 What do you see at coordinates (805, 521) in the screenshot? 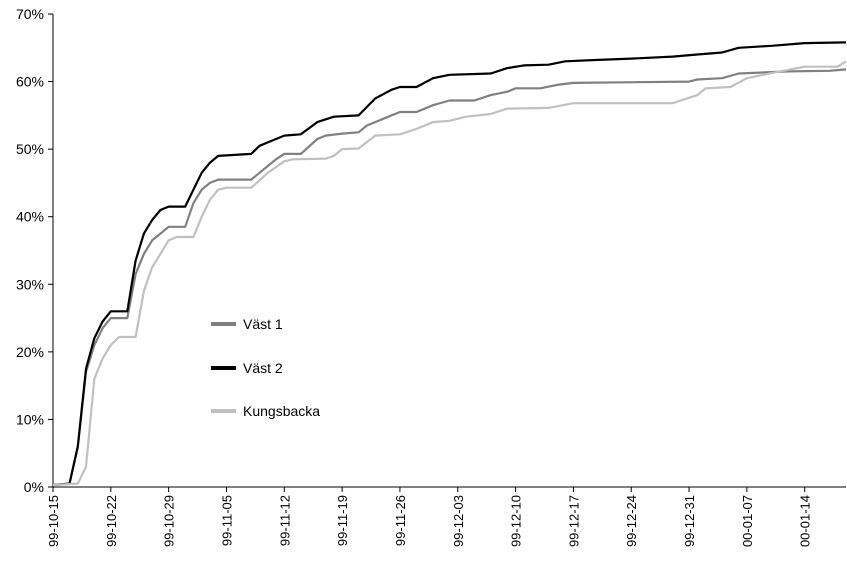
I see `x-tick-label: 00-01-14` at bounding box center [805, 521].